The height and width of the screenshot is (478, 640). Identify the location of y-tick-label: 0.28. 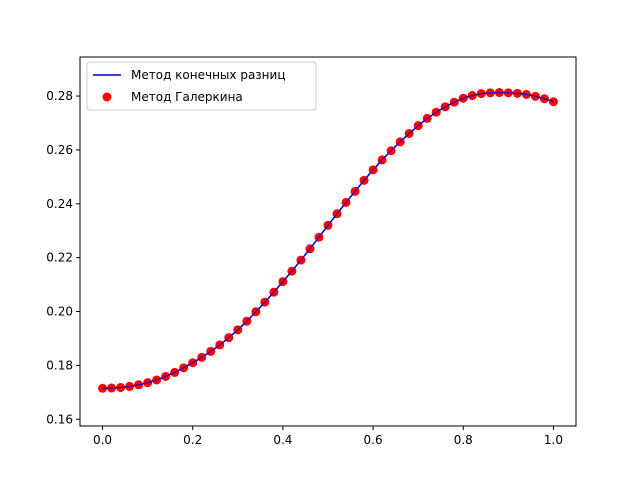
(59, 96).